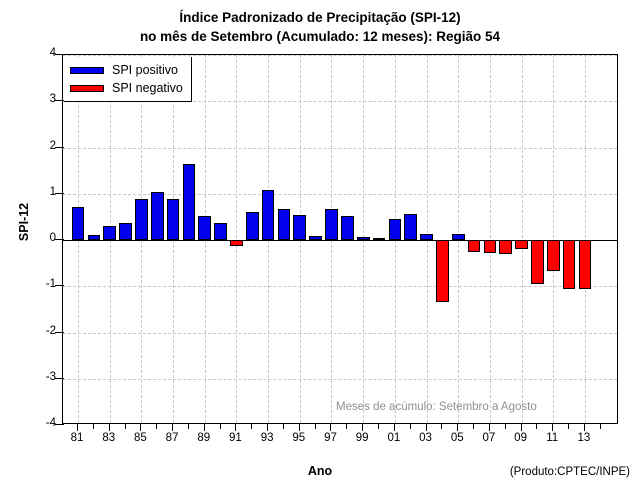 The width and height of the screenshot is (640, 500). I want to click on y-tick-label: 0, so click(52, 238).